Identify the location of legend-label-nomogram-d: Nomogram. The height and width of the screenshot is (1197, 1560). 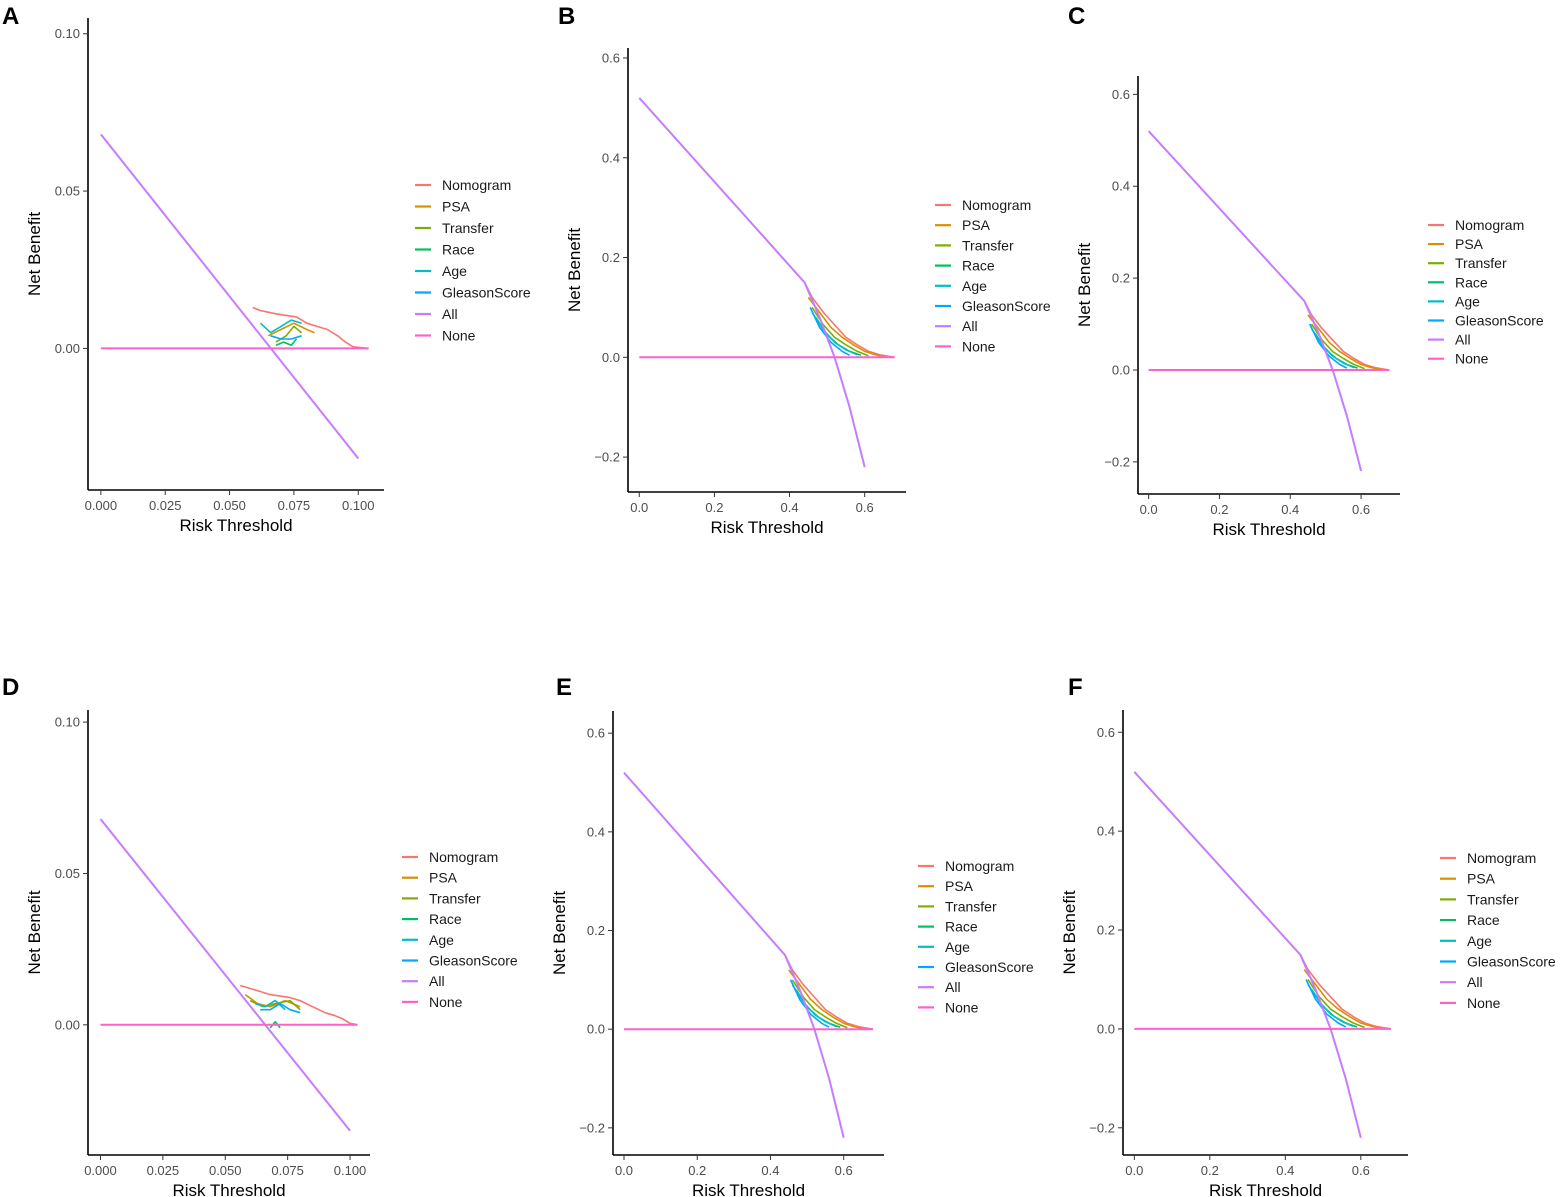
(463, 857).